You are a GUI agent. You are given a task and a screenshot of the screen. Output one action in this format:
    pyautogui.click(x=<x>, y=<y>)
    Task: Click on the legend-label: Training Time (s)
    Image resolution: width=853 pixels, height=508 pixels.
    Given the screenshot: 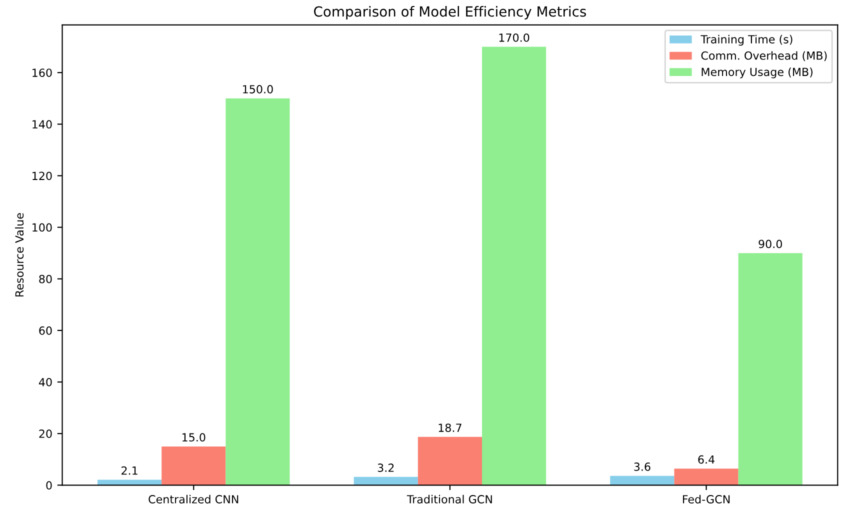 What is the action you would take?
    pyautogui.click(x=746, y=40)
    